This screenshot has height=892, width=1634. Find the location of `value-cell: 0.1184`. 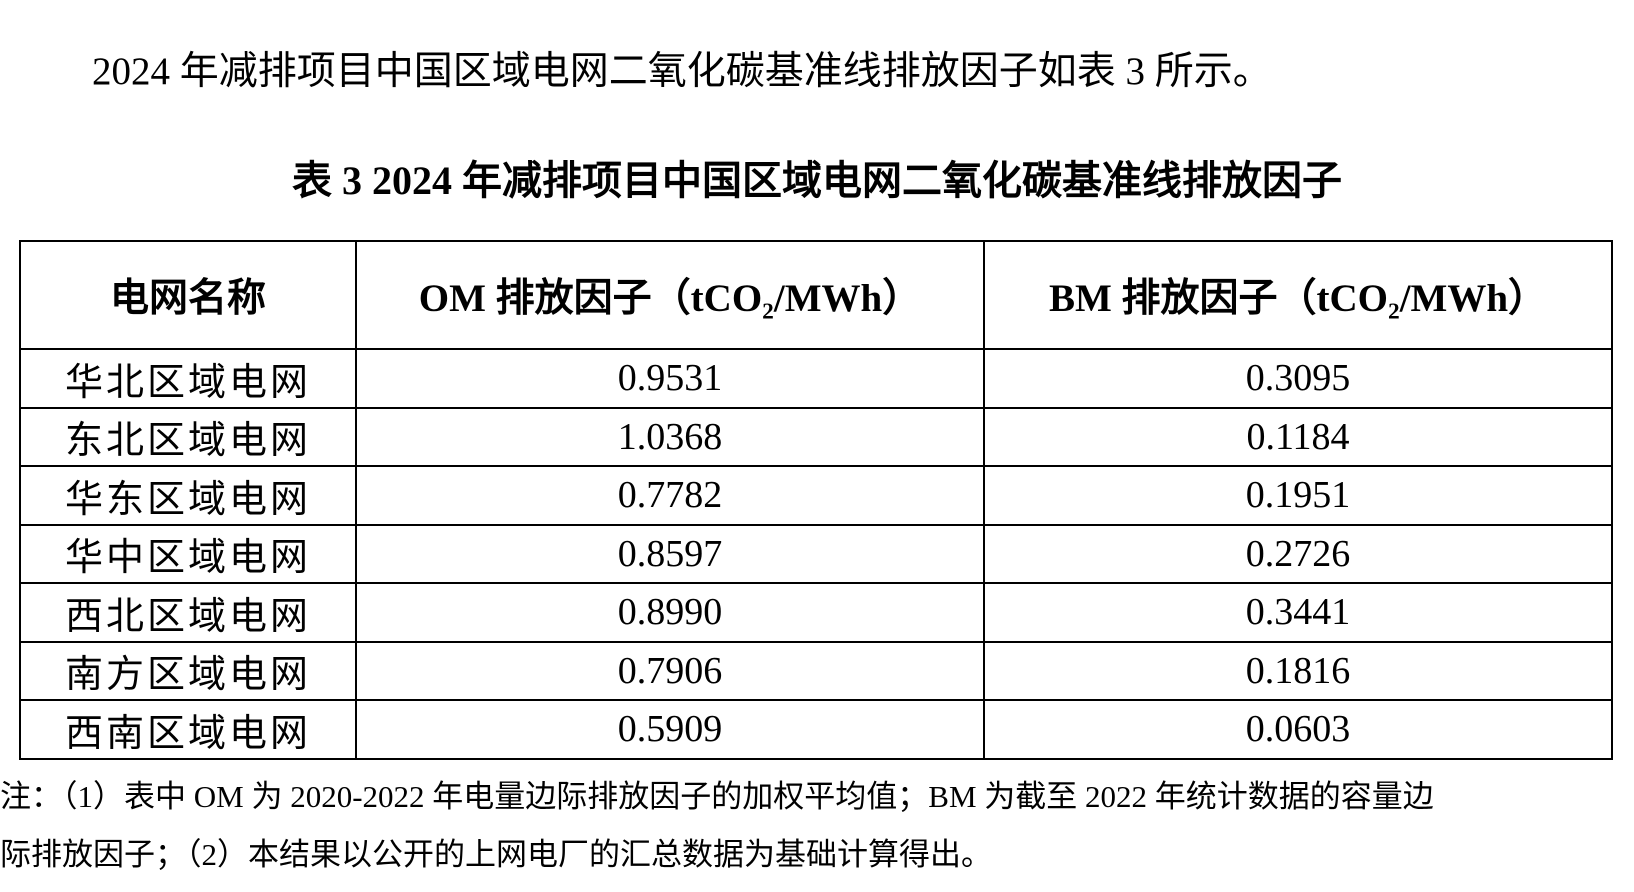

value-cell: 0.1184 is located at coordinates (1298, 436).